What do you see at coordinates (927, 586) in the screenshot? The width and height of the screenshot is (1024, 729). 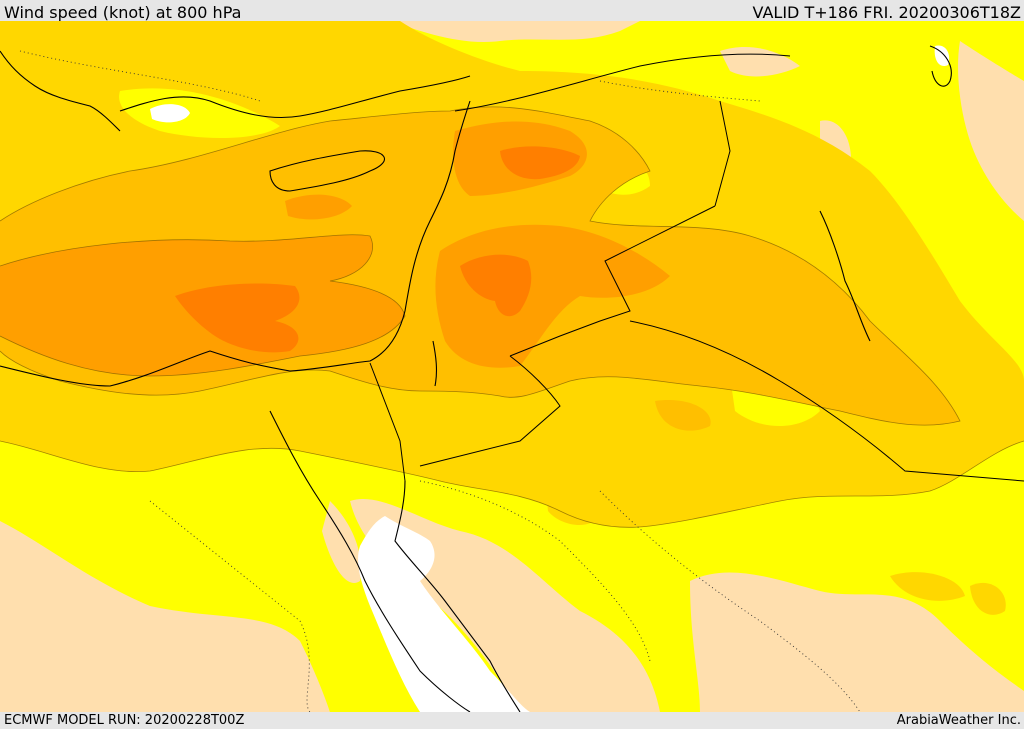 I see `wind-band-elevated-southeast-patch` at bounding box center [927, 586].